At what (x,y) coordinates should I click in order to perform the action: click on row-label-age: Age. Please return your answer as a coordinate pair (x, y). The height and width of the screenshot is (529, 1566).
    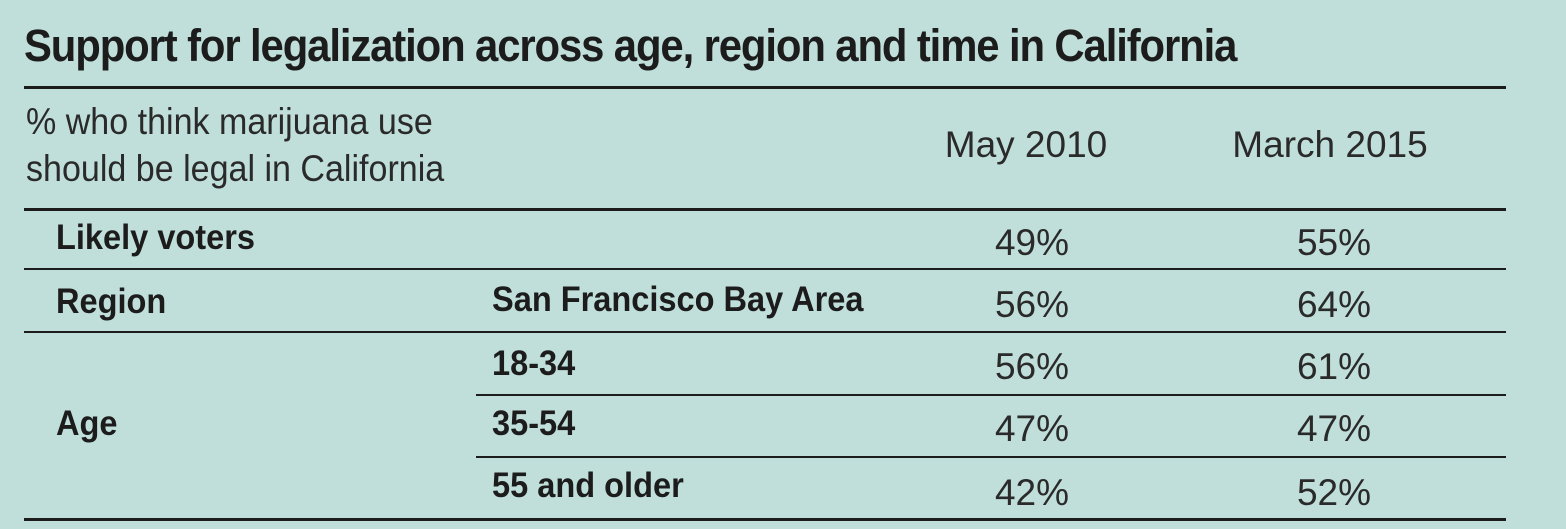
    Looking at the image, I should click on (87, 423).